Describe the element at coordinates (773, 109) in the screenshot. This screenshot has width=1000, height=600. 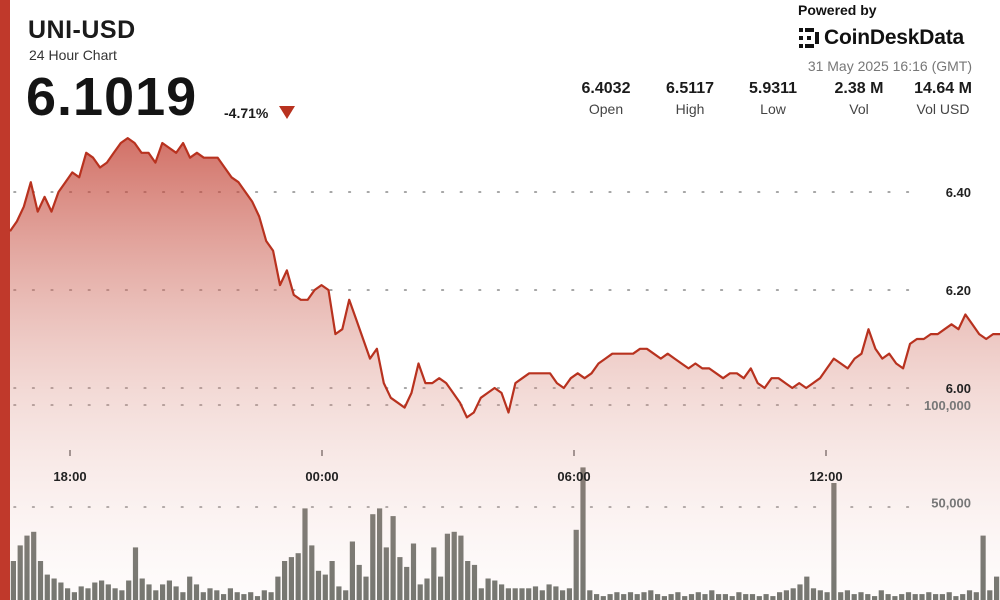
I see `stat-low-label: Low` at that location.